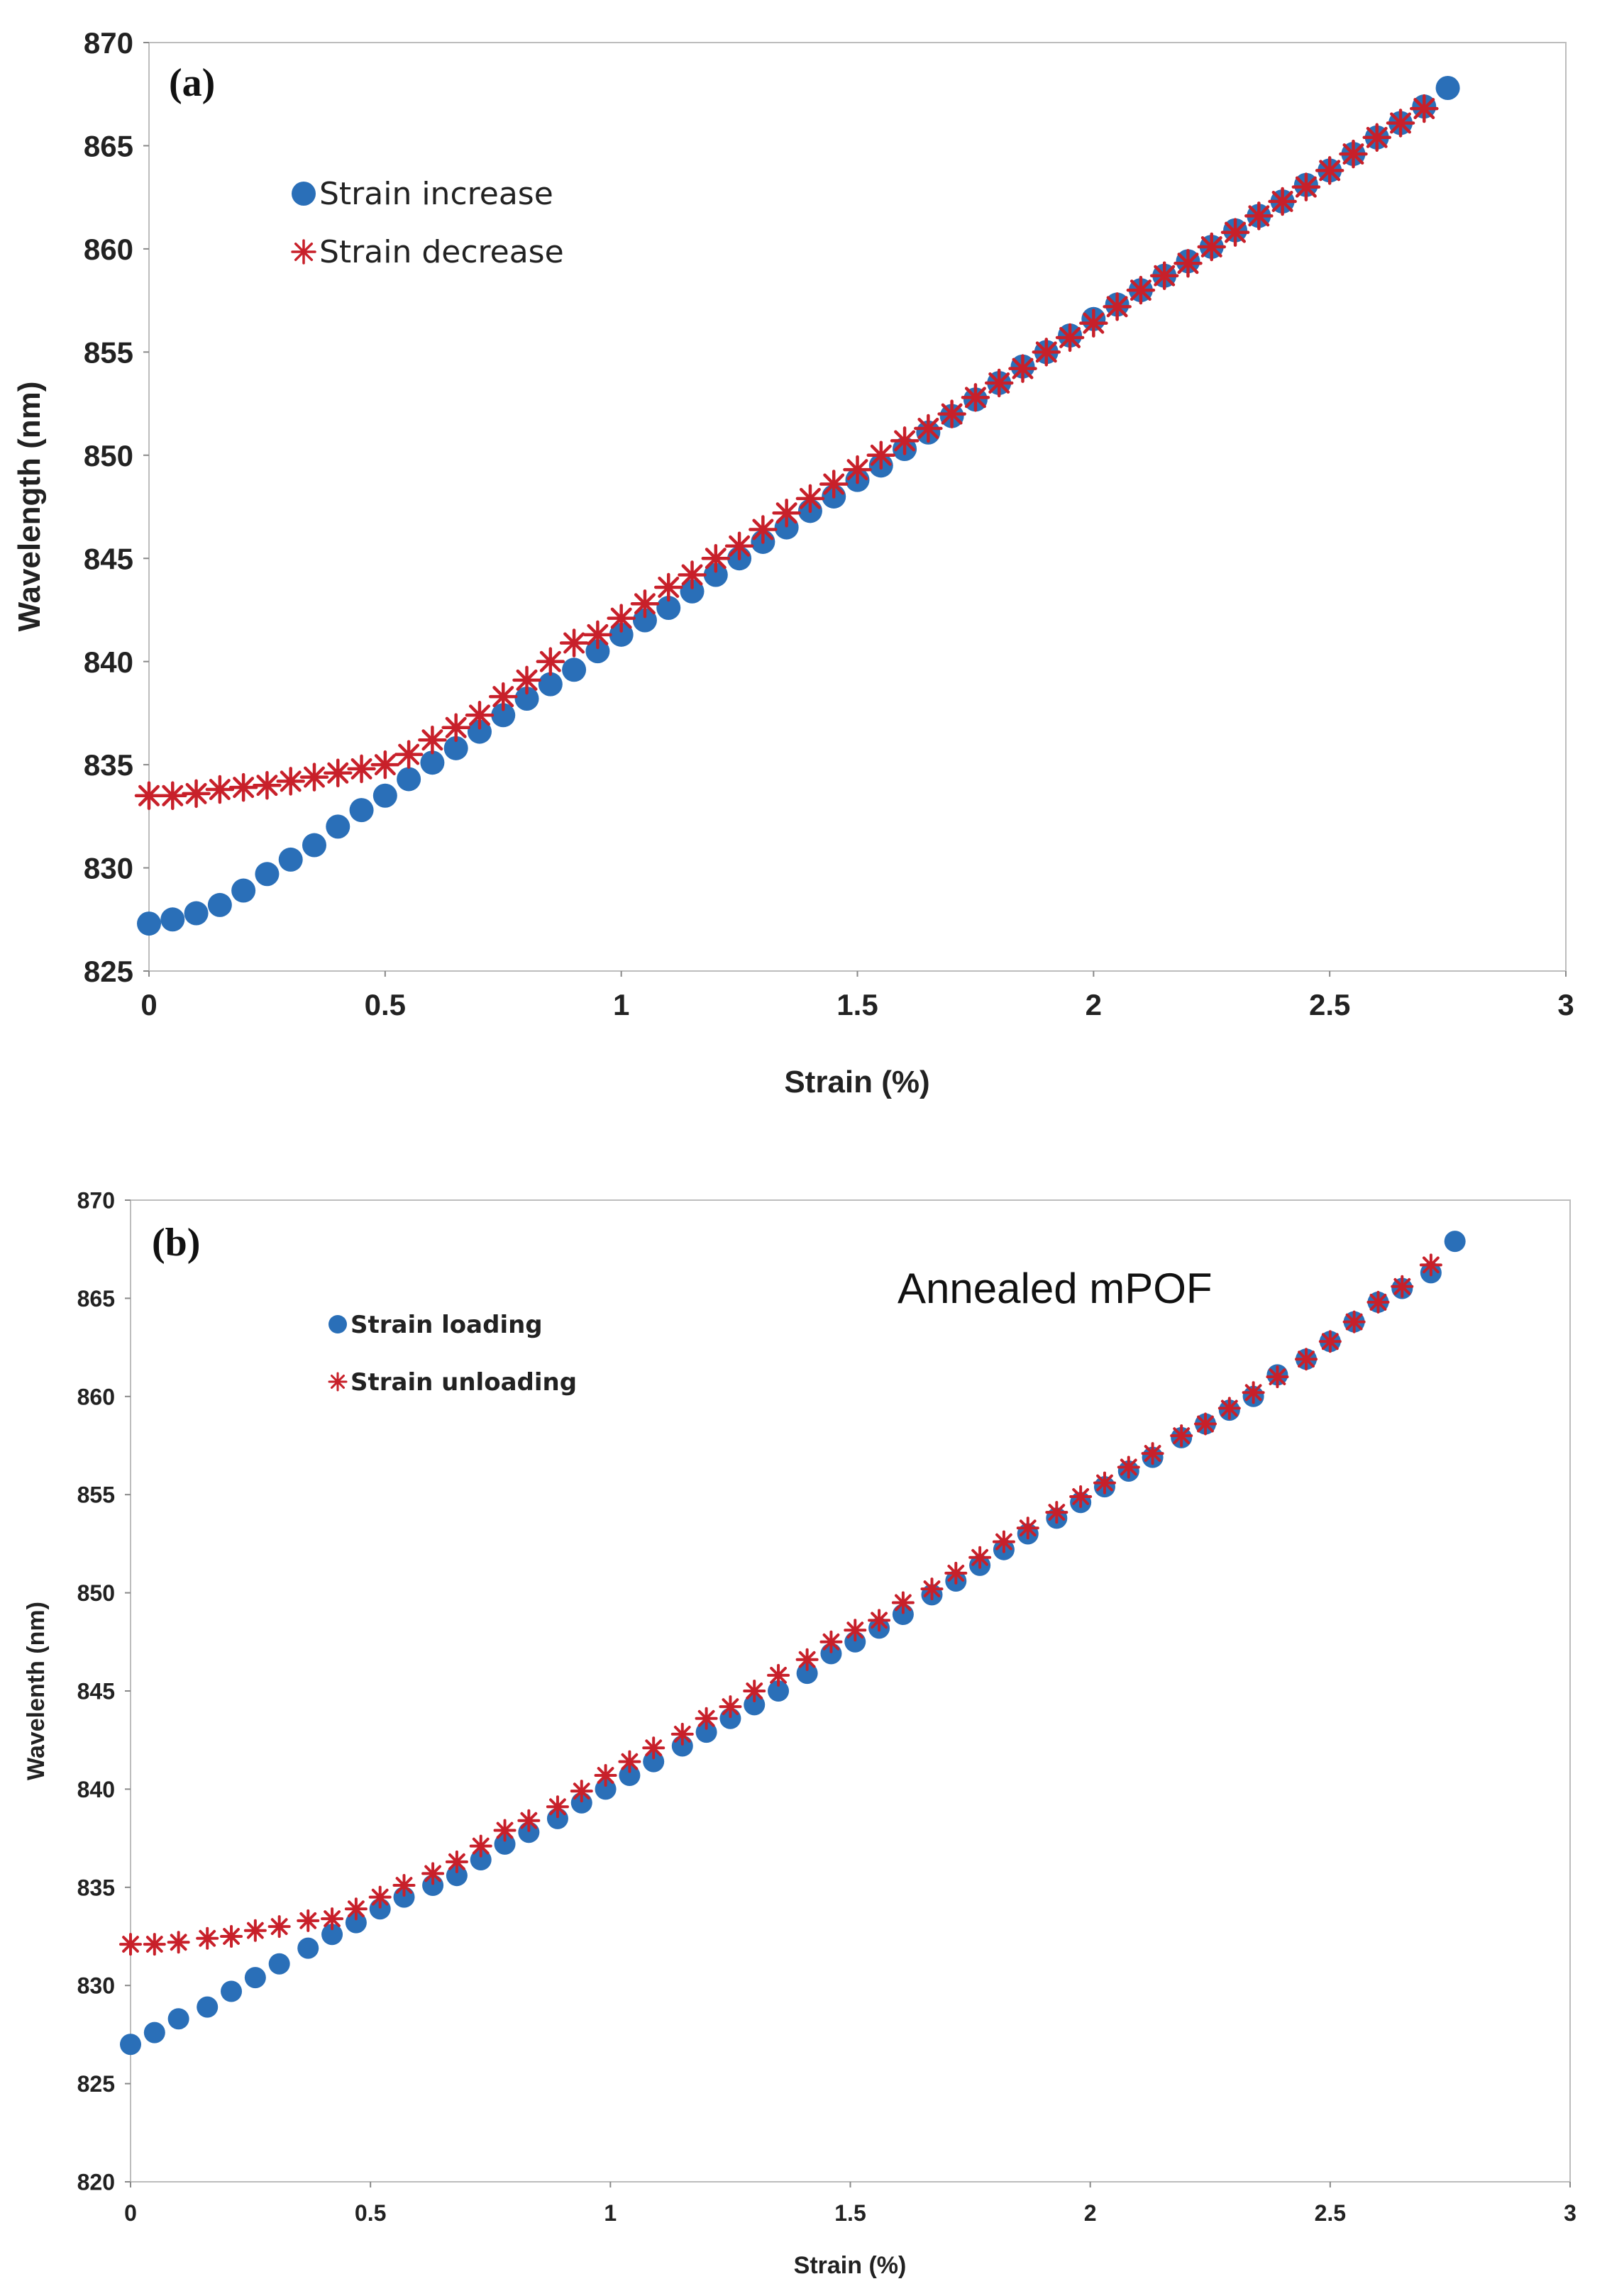  I want to click on panel-b-x-axis-label: Strain (%), so click(851, 2265).